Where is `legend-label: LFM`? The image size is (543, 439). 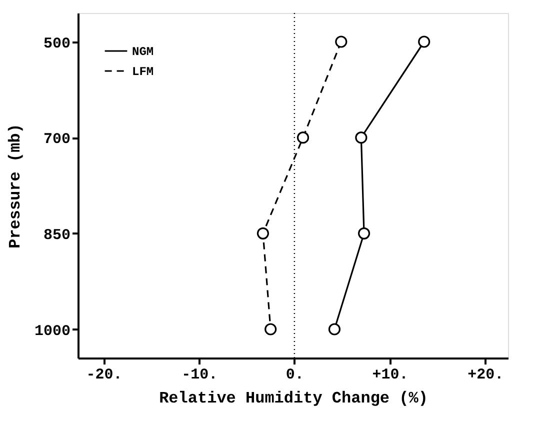 legend-label: LFM is located at coordinates (143, 72).